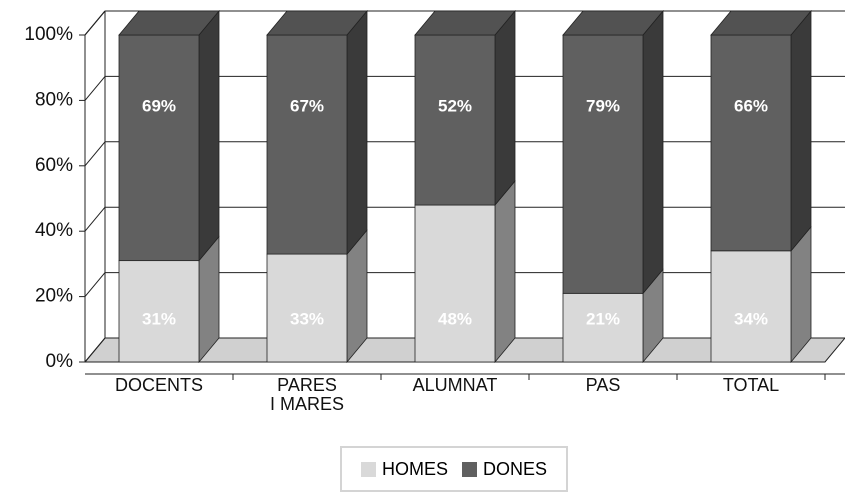 The image size is (845, 494). What do you see at coordinates (307, 105) in the screenshot?
I see `data-label: 67%` at bounding box center [307, 105].